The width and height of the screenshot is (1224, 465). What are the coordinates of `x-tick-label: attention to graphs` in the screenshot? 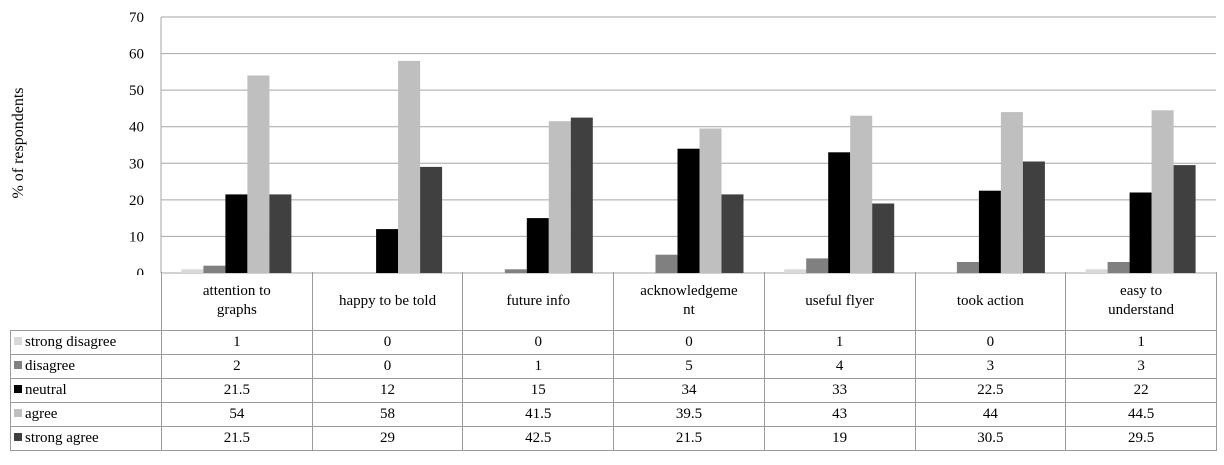 It's located at (237, 301).